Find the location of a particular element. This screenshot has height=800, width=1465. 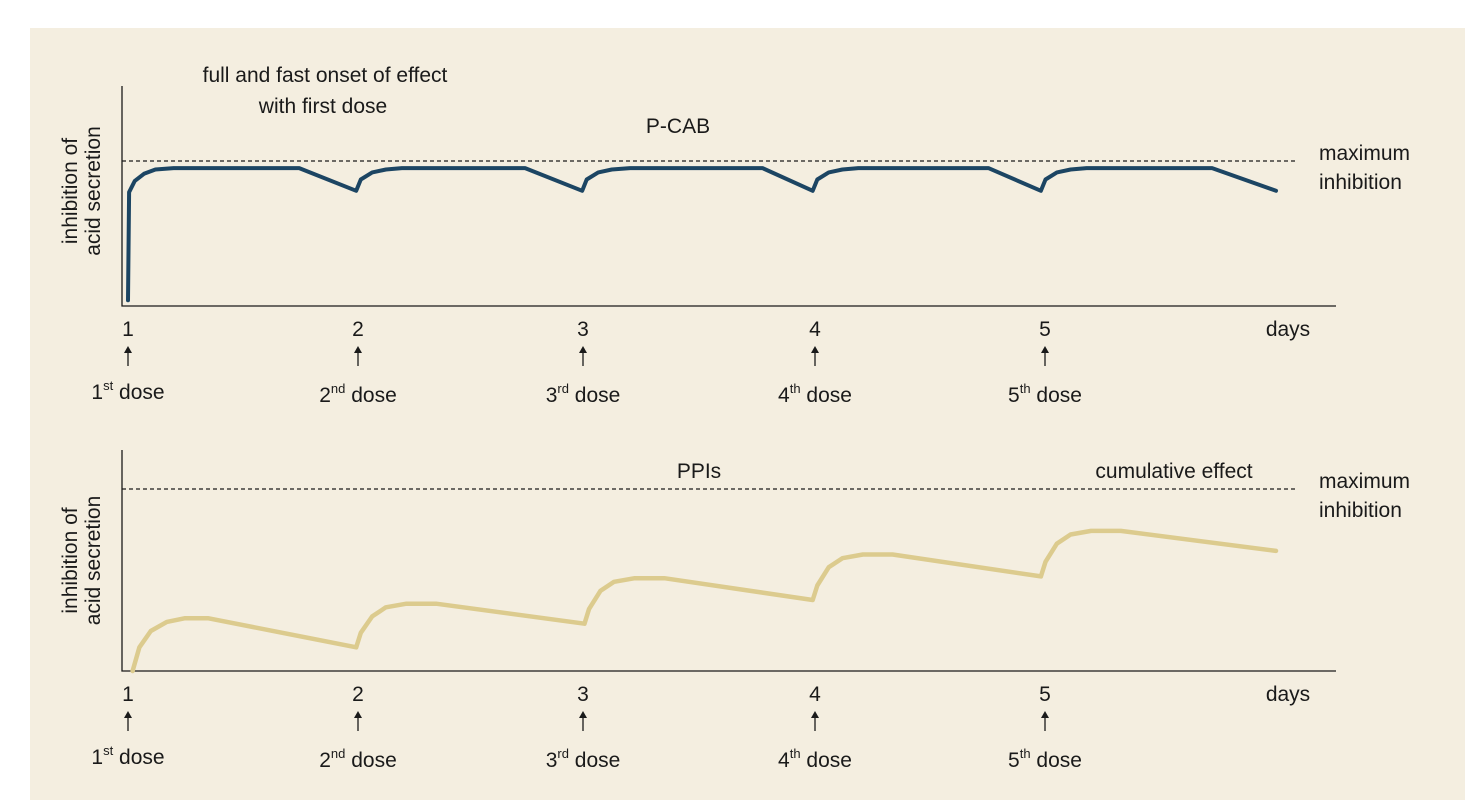

annotation: cumulative effect is located at coordinates (1173, 471).